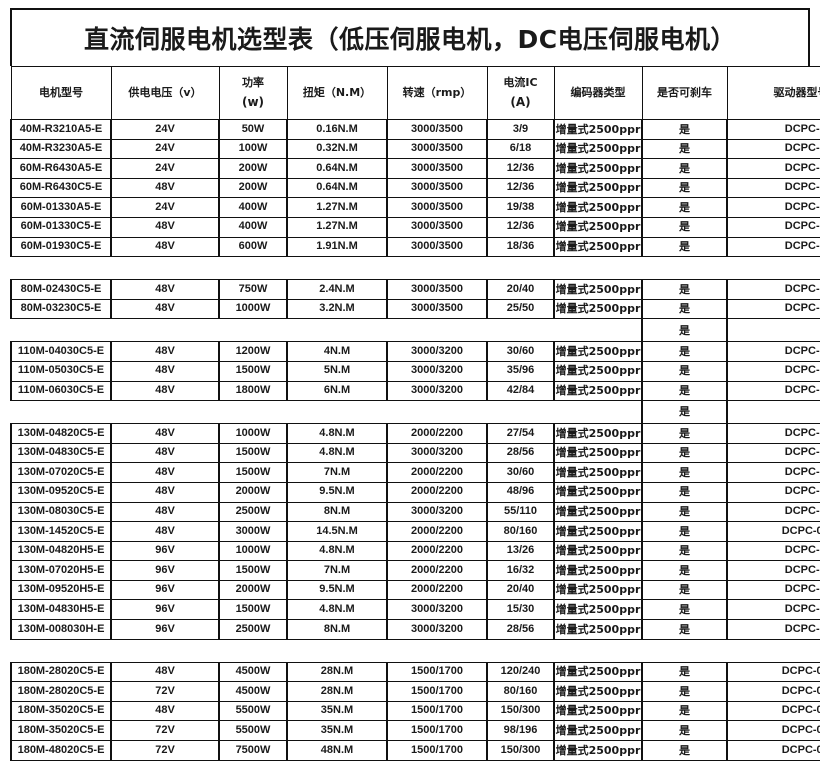 The image size is (820, 761). Describe the element at coordinates (165, 129) in the screenshot. I see `table-cell-voltage: 24V` at that location.